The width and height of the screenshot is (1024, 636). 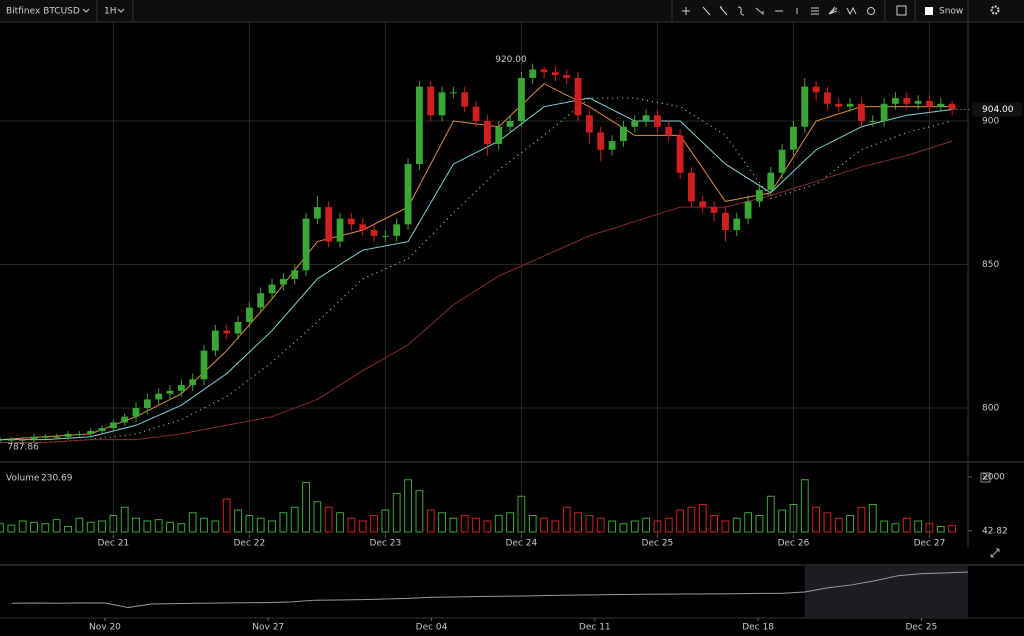 What do you see at coordinates (930, 544) in the screenshot?
I see `x-tick-label: Dec 27` at bounding box center [930, 544].